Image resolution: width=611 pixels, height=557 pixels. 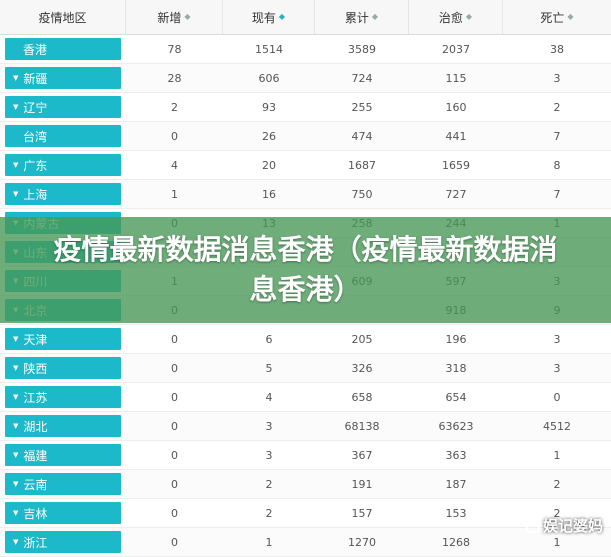 I want to click on watermark-text: 娱记婆妈, so click(x=572, y=526).